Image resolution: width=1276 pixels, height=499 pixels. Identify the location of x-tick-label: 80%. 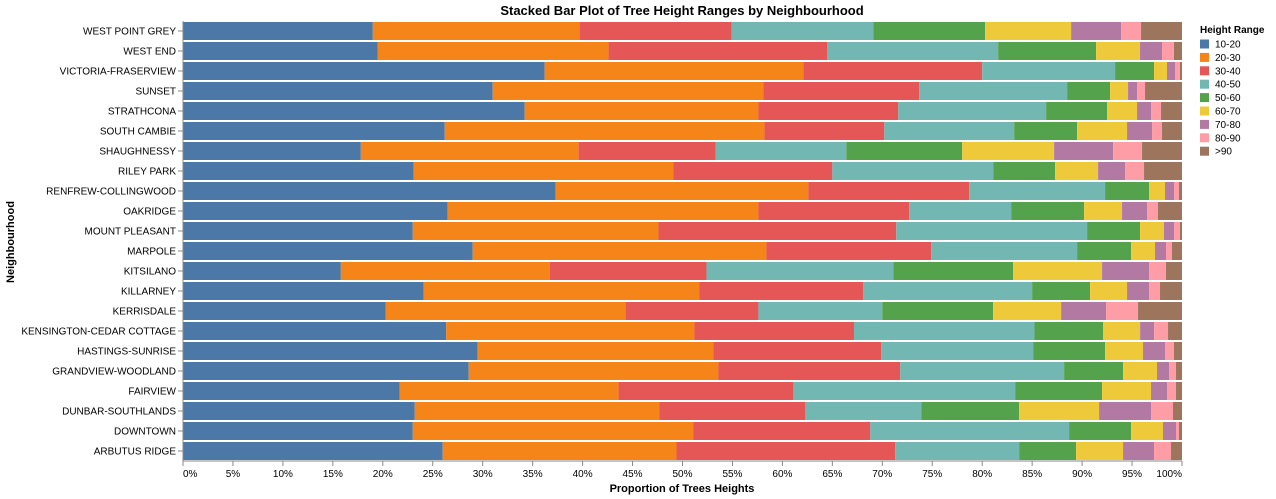
(982, 474).